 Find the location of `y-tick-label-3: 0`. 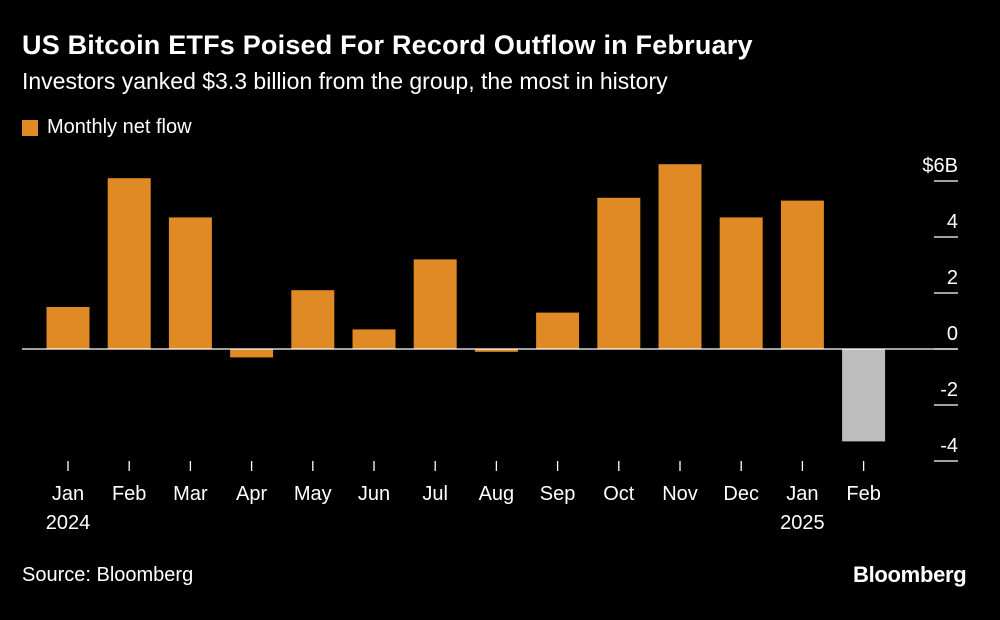

y-tick-label-3: 0 is located at coordinates (952, 334).